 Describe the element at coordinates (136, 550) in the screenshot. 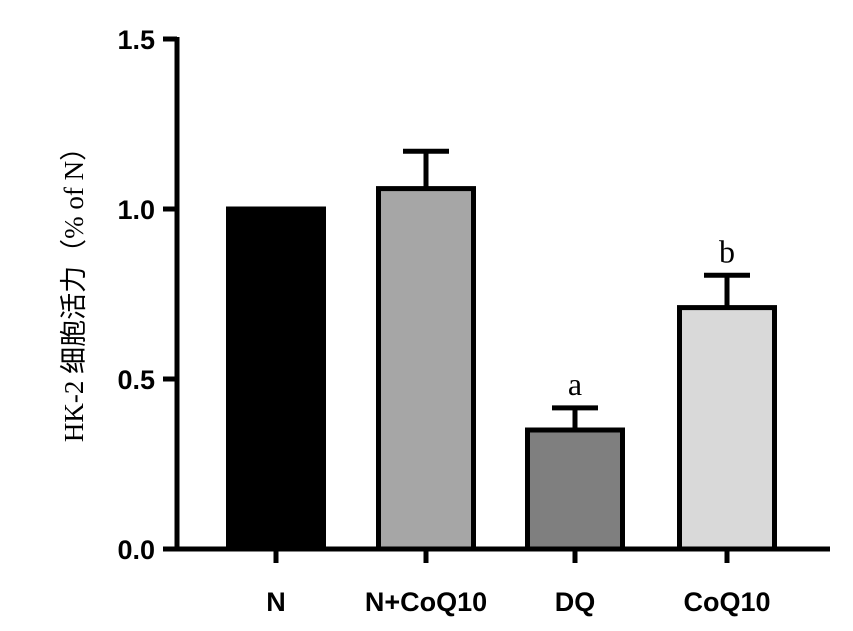

I see `y-tick-label: 0.0` at that location.